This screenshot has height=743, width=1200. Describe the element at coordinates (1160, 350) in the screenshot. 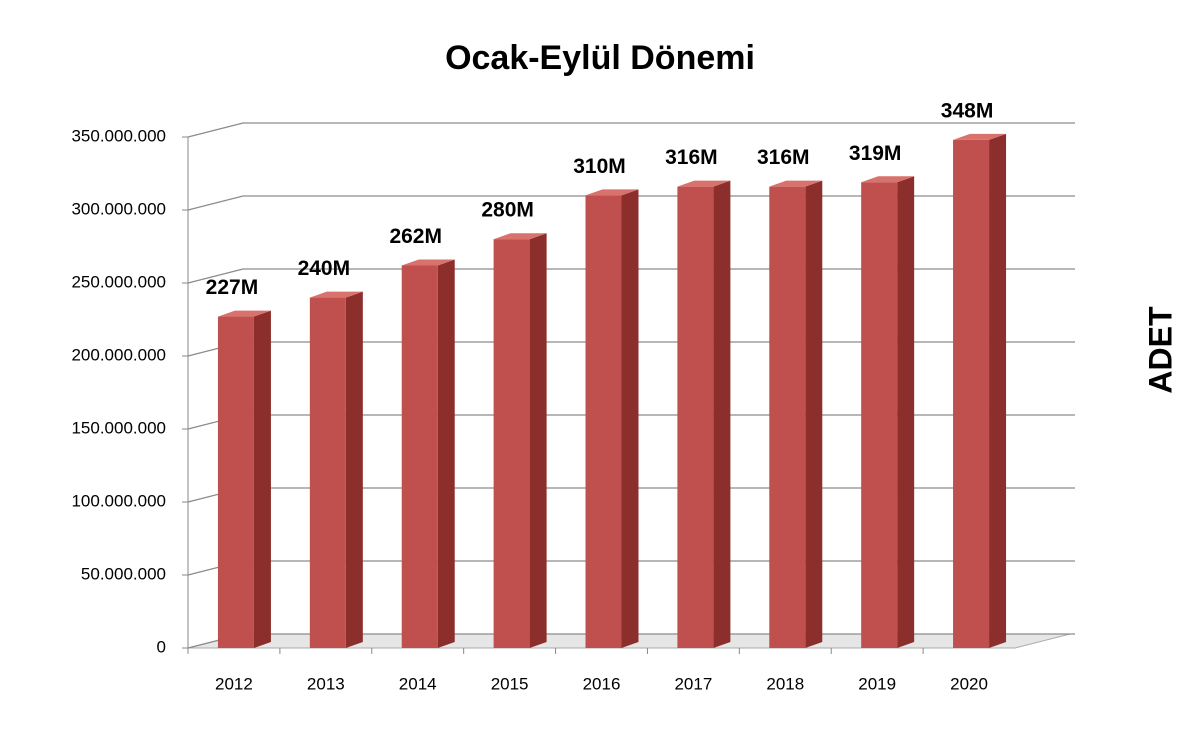

I see `y-axis-label: ADET` at that location.